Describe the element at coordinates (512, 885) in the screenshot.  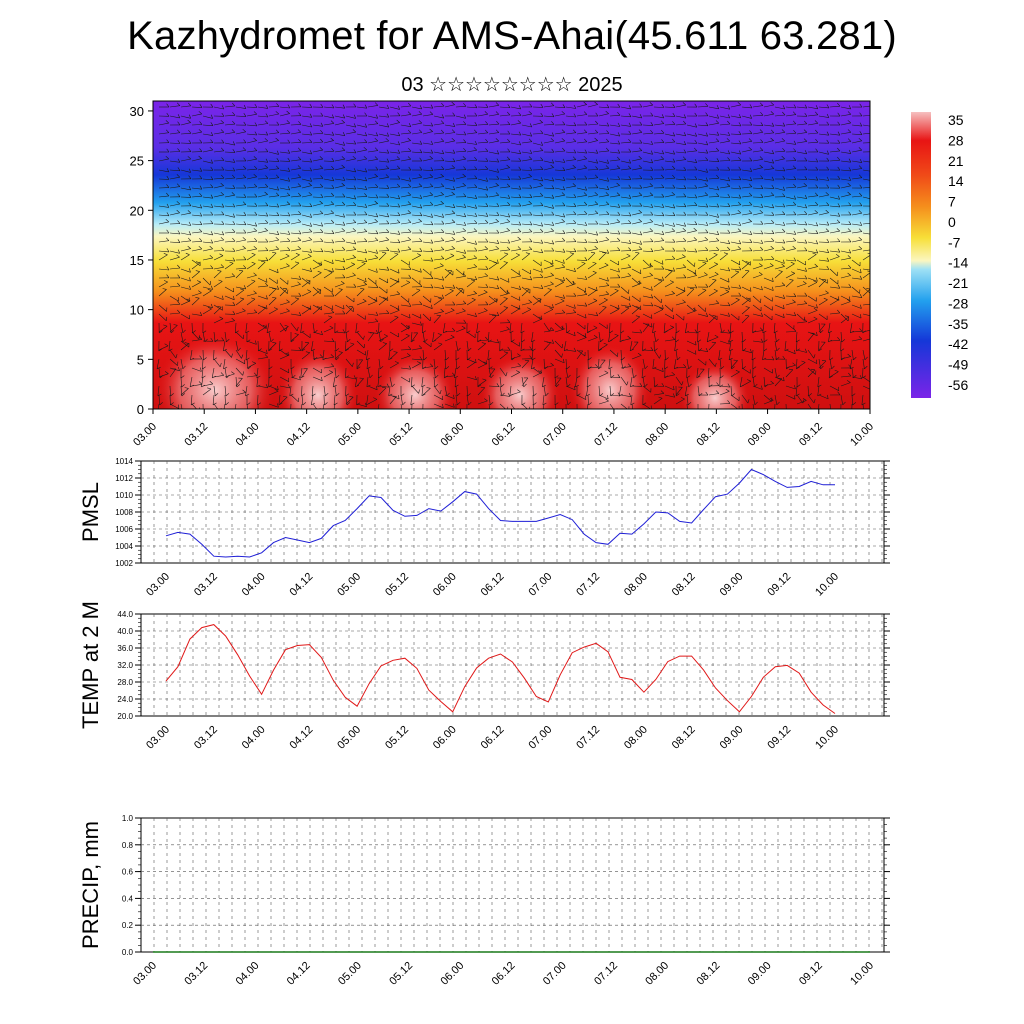
I see `precip-frame` at that location.